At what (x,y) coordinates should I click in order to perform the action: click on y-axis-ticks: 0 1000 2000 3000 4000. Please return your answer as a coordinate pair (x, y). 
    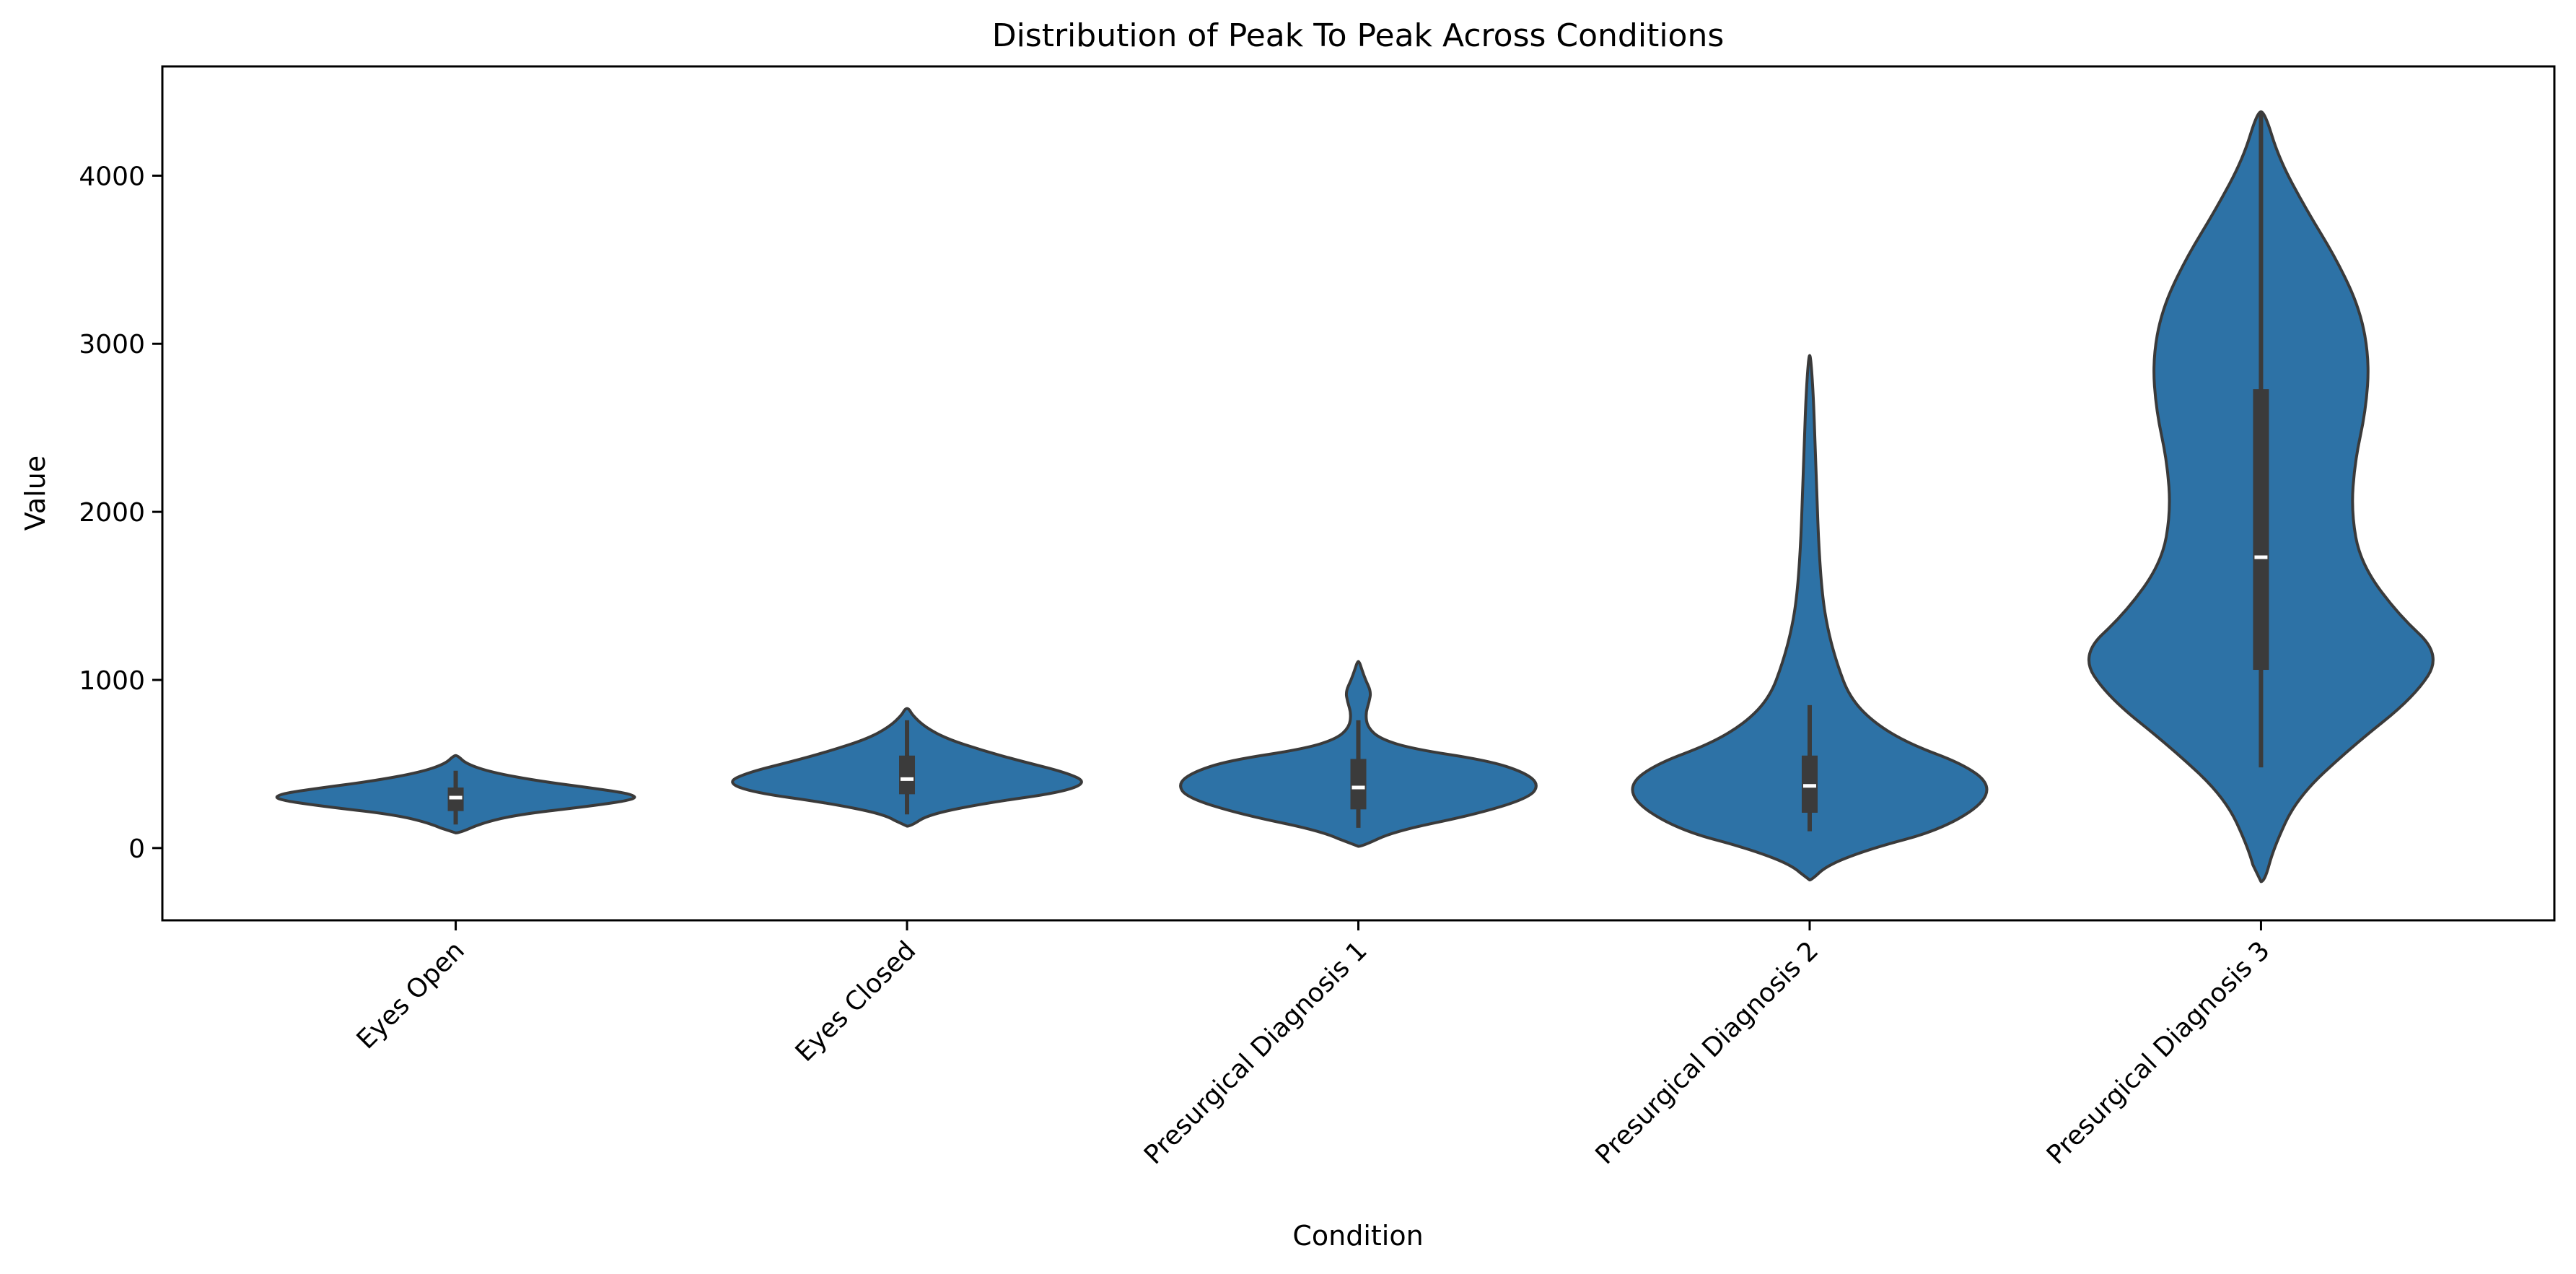
    Looking at the image, I should click on (120, 513).